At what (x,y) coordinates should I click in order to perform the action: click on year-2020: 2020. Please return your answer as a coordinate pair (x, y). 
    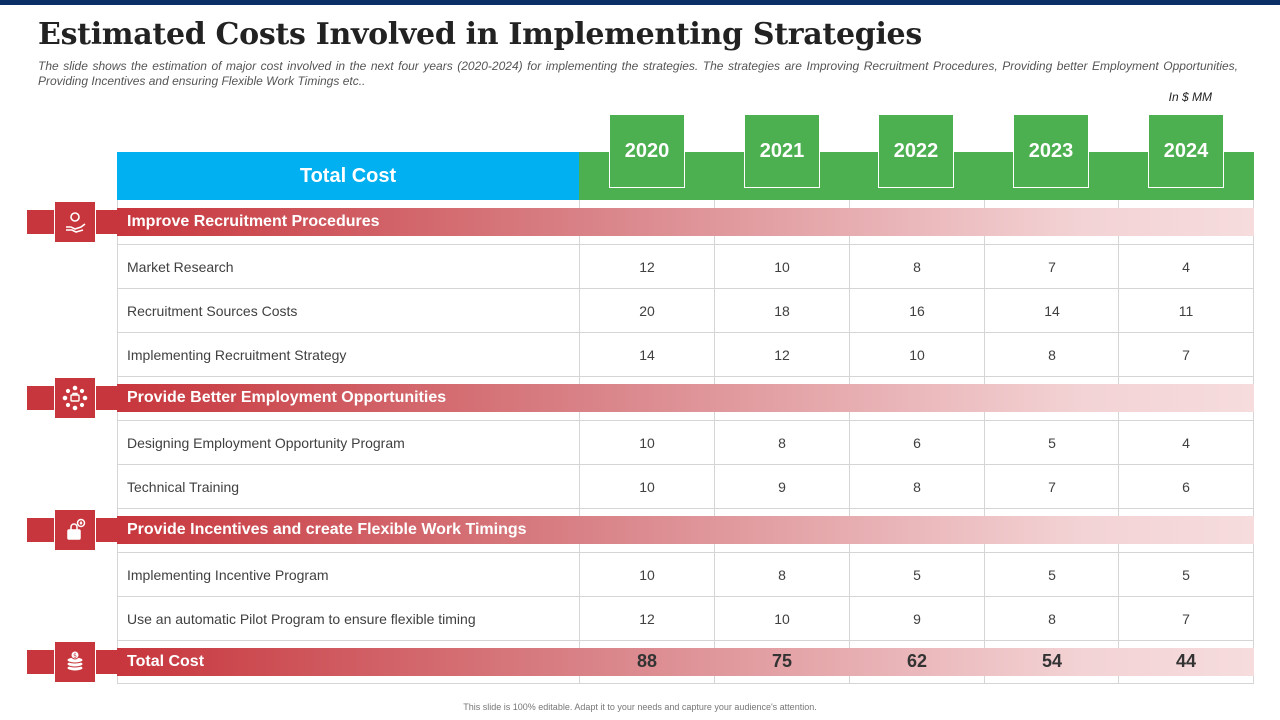
    Looking at the image, I should click on (647, 151).